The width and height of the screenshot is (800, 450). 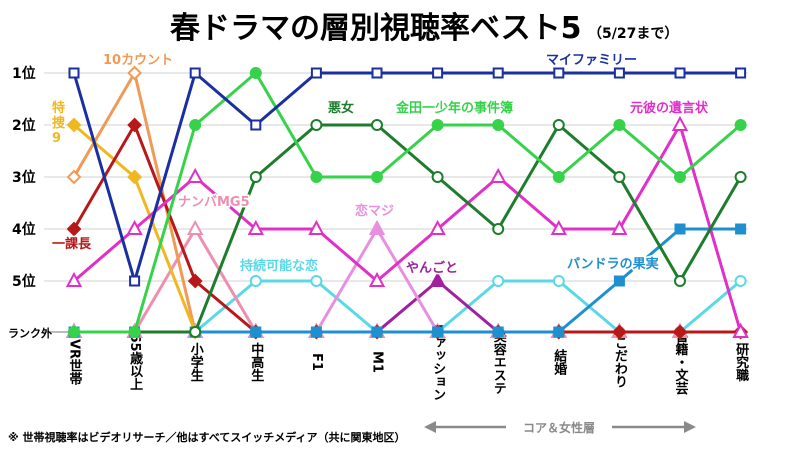 I want to click on x-tick-text: 中高生, so click(x=255, y=362).